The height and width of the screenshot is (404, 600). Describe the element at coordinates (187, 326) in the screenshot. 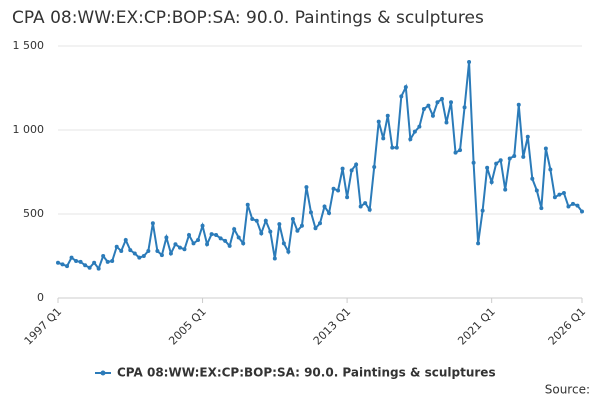

I see `x-tick-label: 2005 Q1` at that location.